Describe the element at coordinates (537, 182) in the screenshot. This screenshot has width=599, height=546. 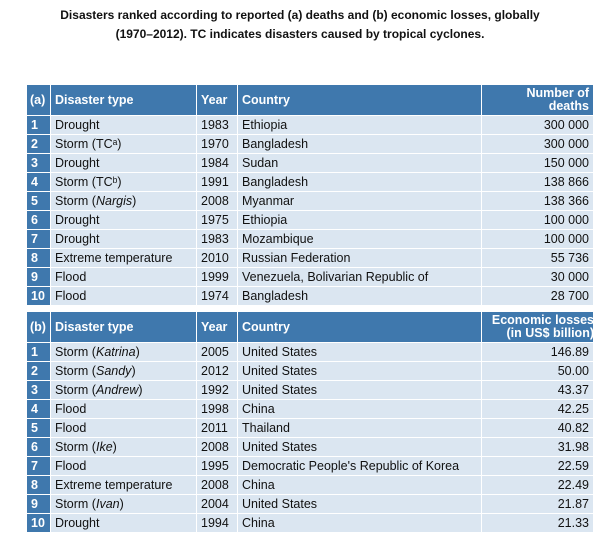
I see `value-cell: 138 866` at that location.